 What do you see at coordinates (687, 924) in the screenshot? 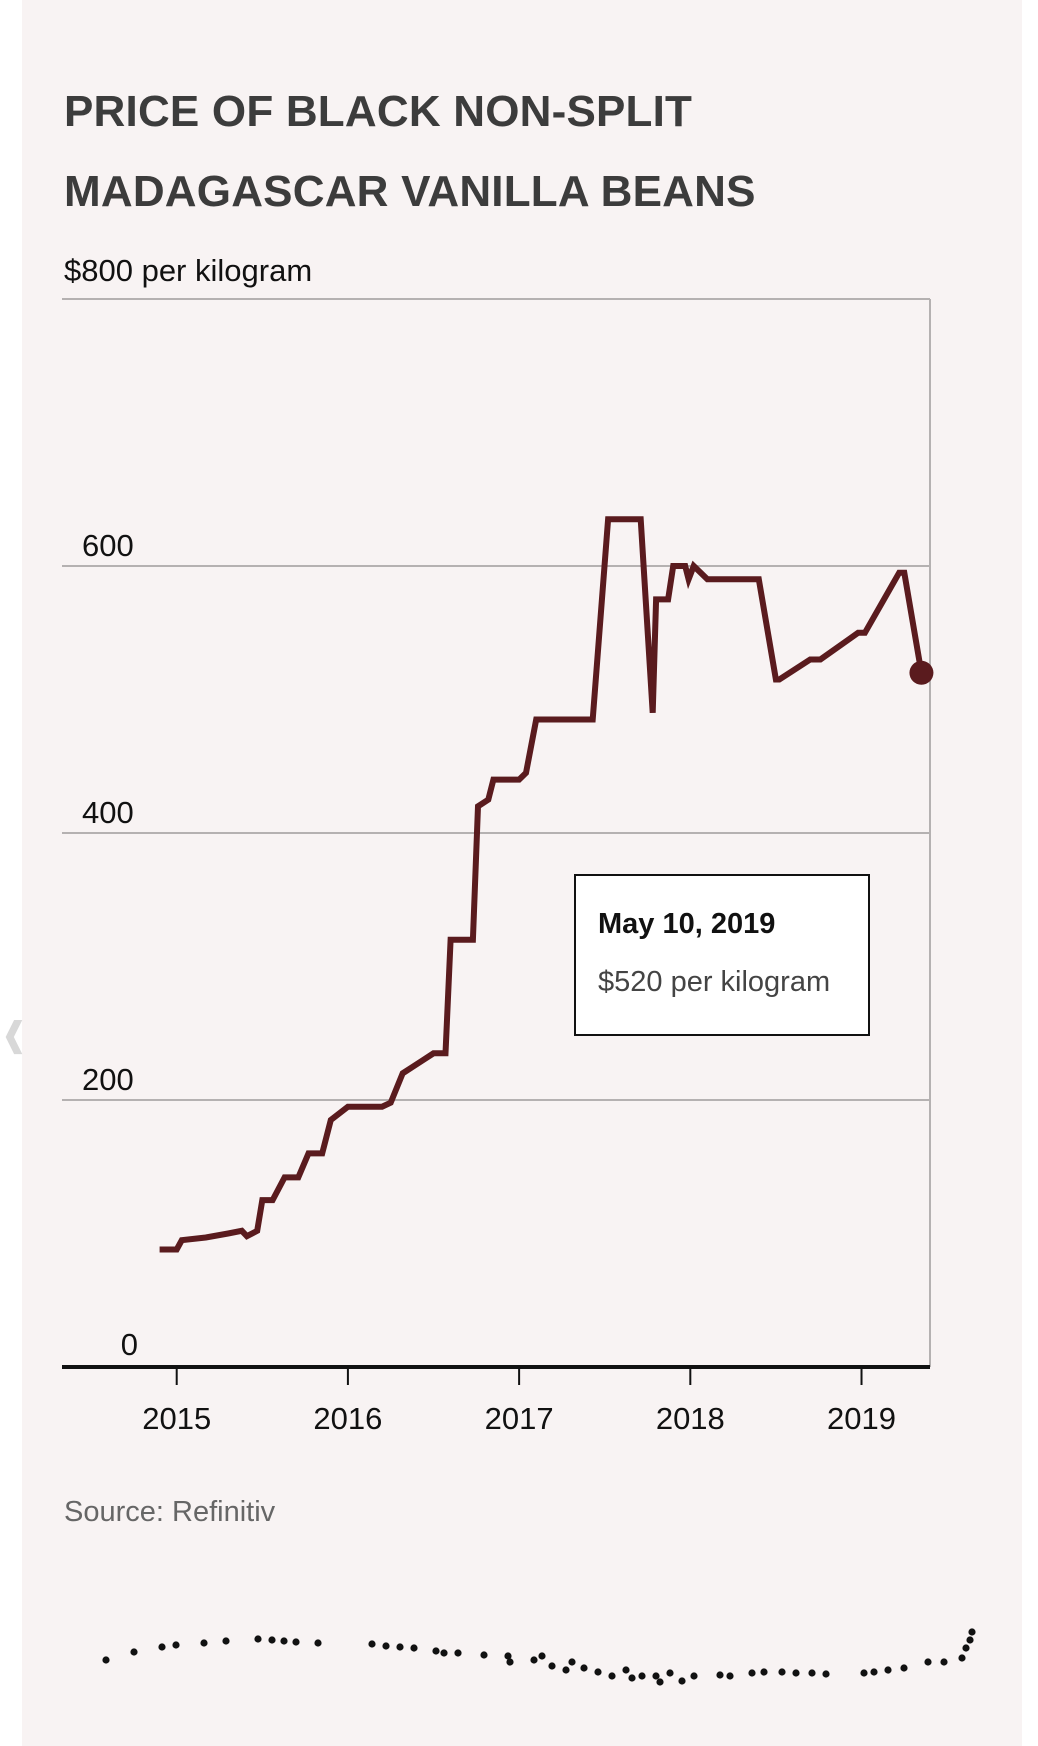
I see `tooltip-date: May 10, 2019` at bounding box center [687, 924].